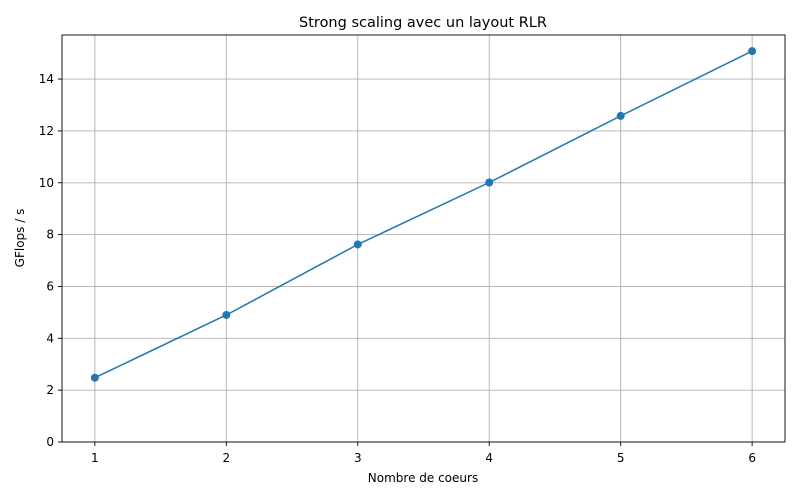 This screenshot has width=800, height=500. Describe the element at coordinates (46, 183) in the screenshot. I see `y-tick-label: 10` at that location.